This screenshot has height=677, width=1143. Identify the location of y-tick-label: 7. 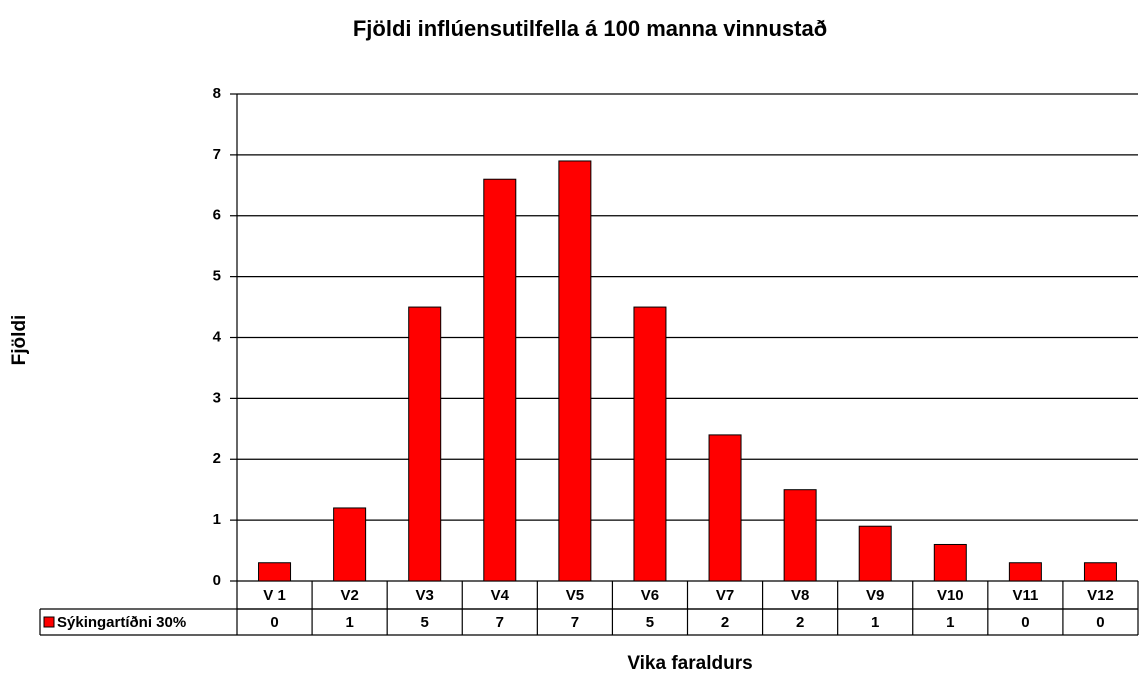
(217, 154).